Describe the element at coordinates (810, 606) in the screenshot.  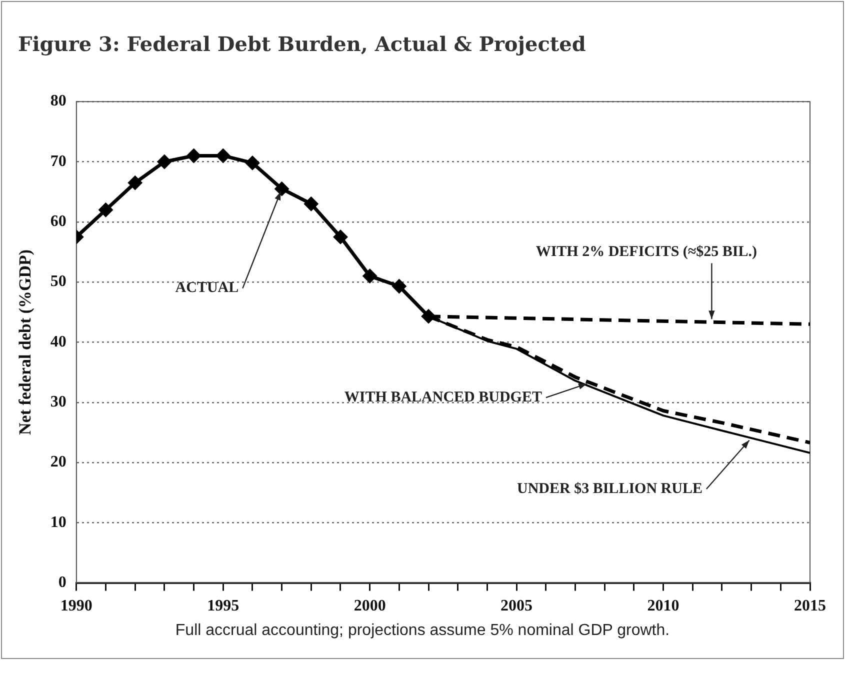
I see `x-tick-label: 2015` at that location.